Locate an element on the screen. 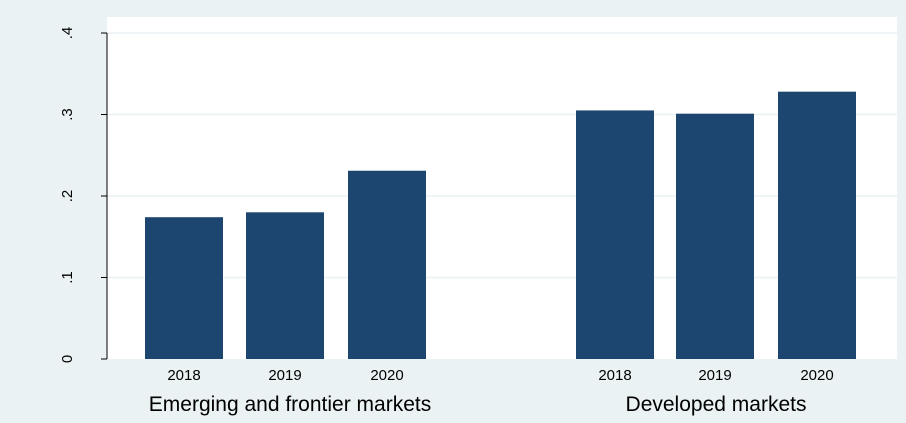 The height and width of the screenshot is (423, 906). y-tick-label: .1 is located at coordinates (67, 277).